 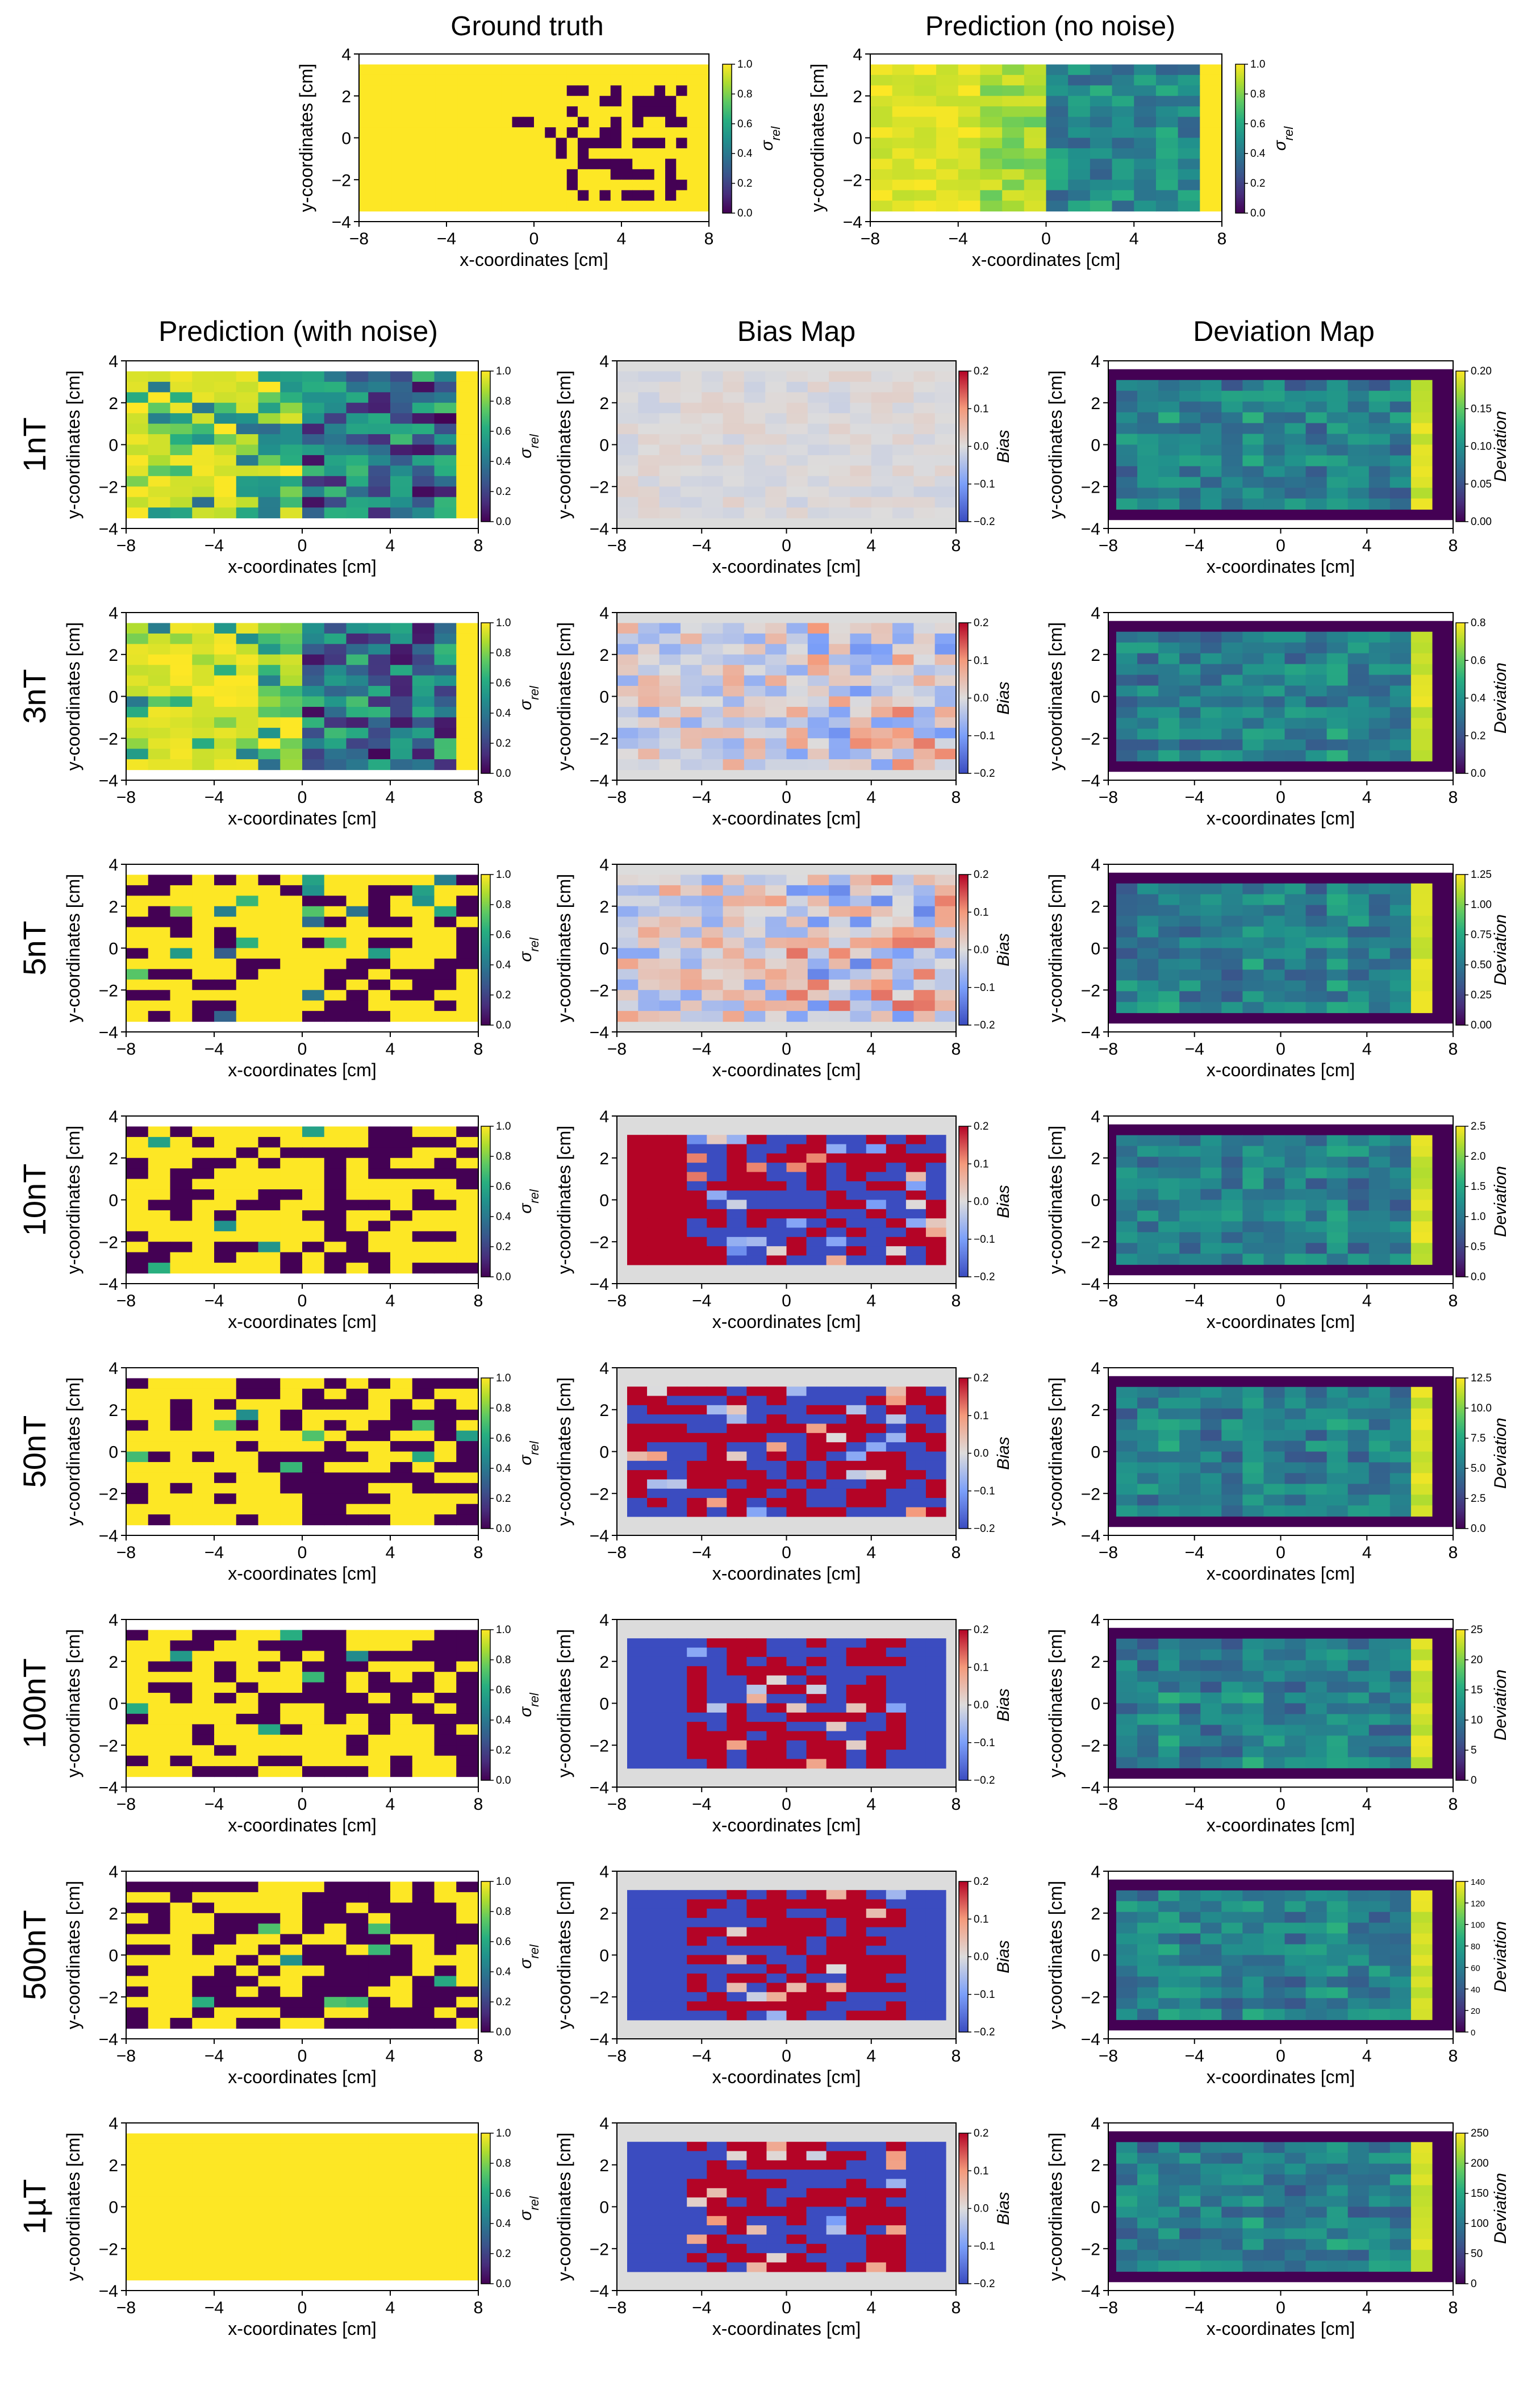 I want to click on deviation-5nT-xtick-label: 0, so click(x=1281, y=1049).